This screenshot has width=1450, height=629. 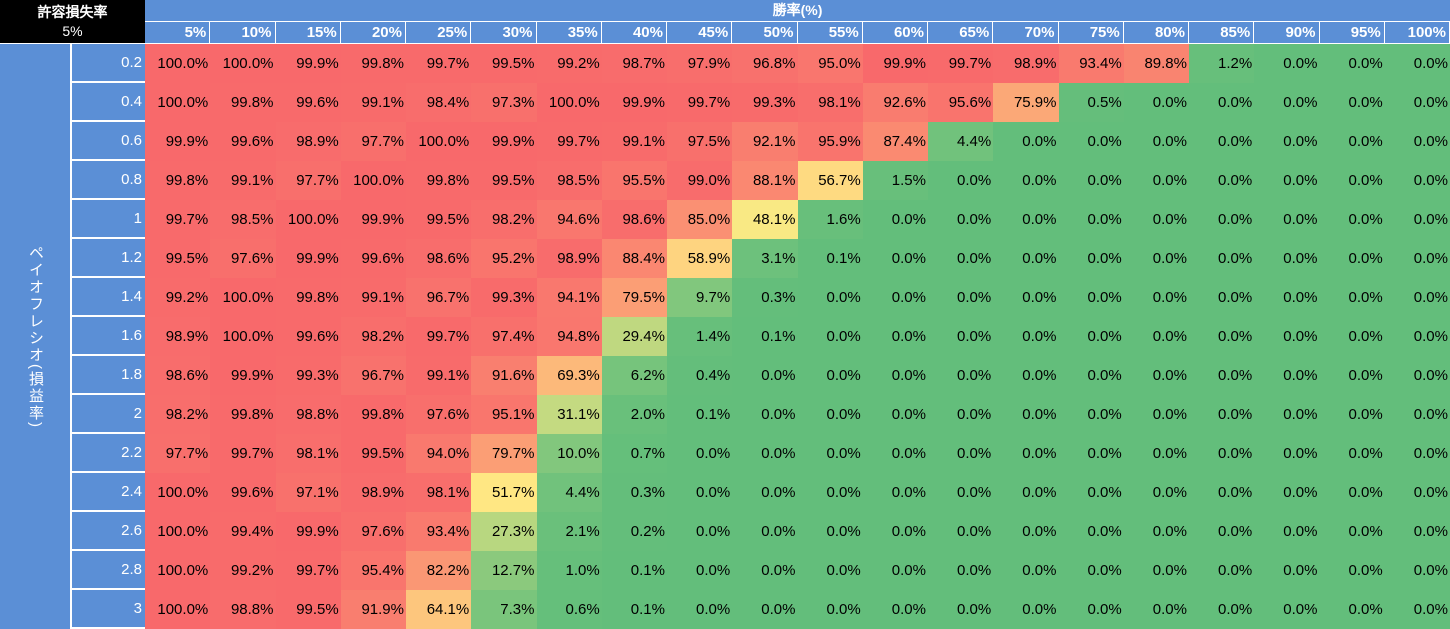 What do you see at coordinates (634, 258) in the screenshot?
I see `heatmap-cell: 88.4%` at bounding box center [634, 258].